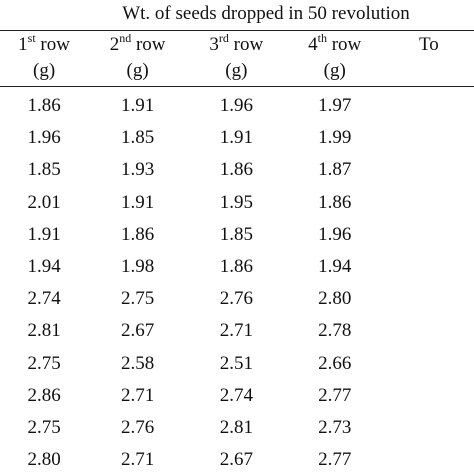 Image resolution: width=474 pixels, height=474 pixels. I want to click on header-rule, so click(237, 86).